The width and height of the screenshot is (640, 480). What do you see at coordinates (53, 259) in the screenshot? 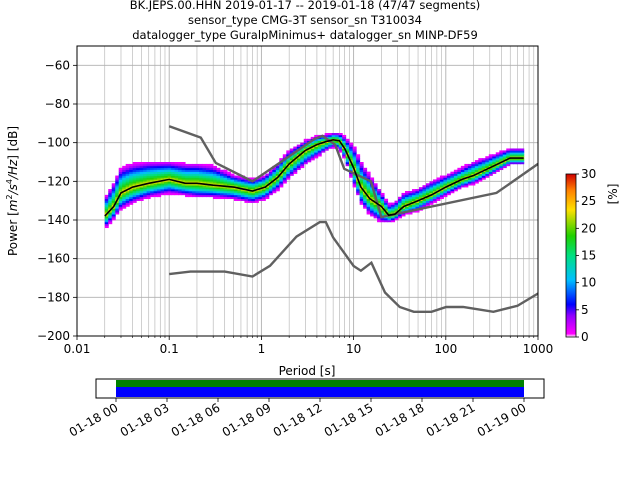
I see `y-tick-label: −160` at bounding box center [53, 259].